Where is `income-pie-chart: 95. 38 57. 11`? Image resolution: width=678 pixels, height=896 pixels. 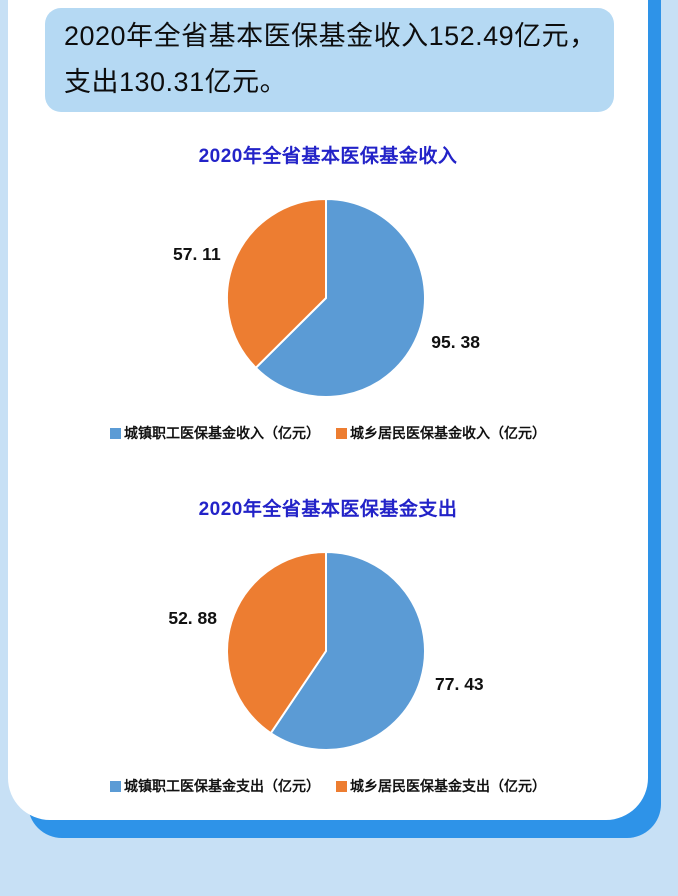 income-pie-chart: 95. 38 57. 11 is located at coordinates (326, 297).